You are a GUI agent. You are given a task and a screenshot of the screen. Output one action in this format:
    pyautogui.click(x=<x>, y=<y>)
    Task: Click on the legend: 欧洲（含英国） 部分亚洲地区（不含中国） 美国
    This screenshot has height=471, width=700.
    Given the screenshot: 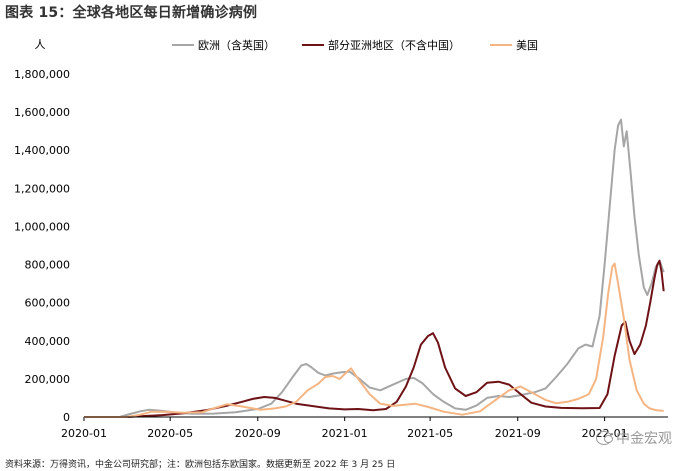 What is the action you would take?
    pyautogui.click(x=355, y=45)
    